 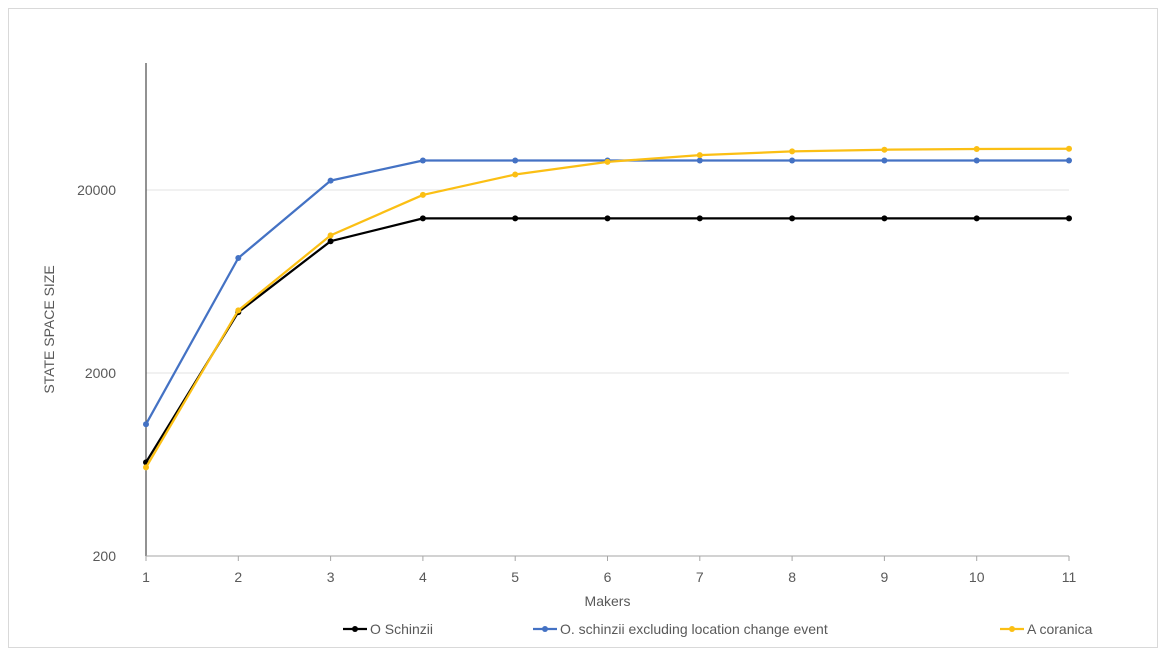 I want to click on x-tick-label: 2, so click(x=238, y=577).